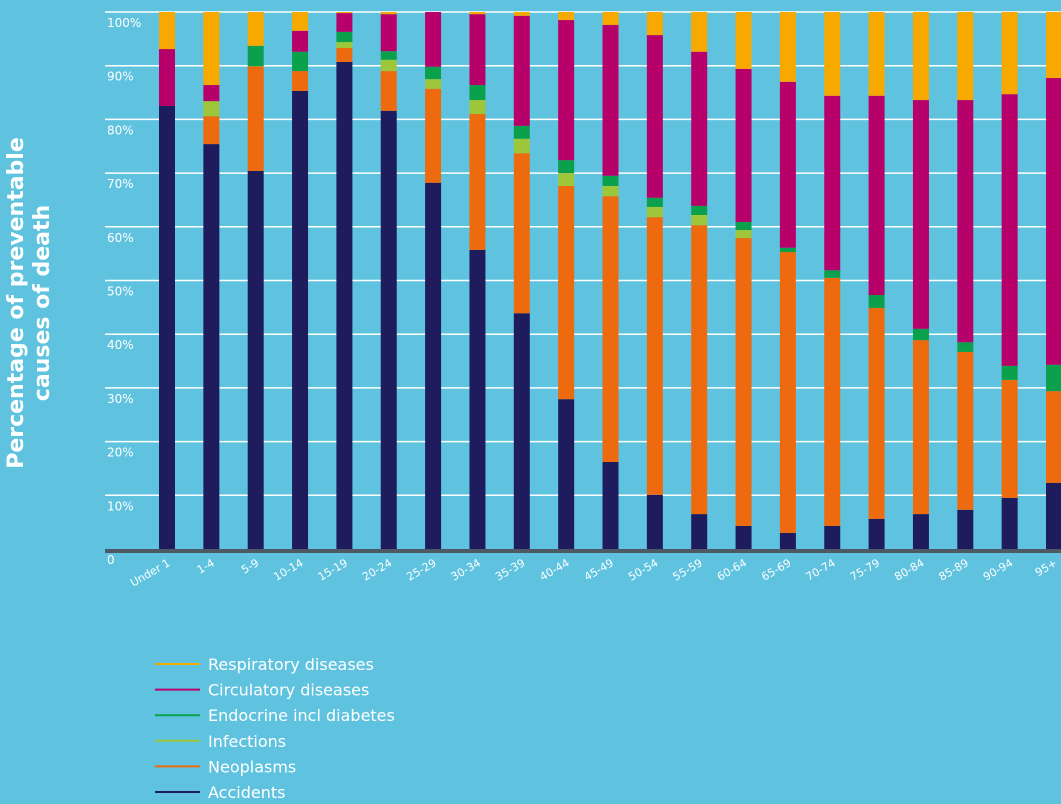 This screenshot has width=1061, height=804. I want to click on x-tick-label: 90-94, so click(998, 569).